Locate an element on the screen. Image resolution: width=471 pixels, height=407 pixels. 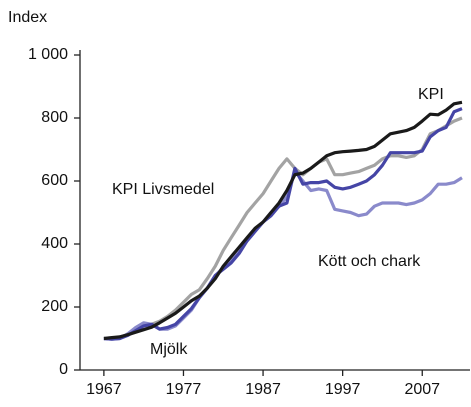
series-label: KPI Livsmedel is located at coordinates (163, 189).